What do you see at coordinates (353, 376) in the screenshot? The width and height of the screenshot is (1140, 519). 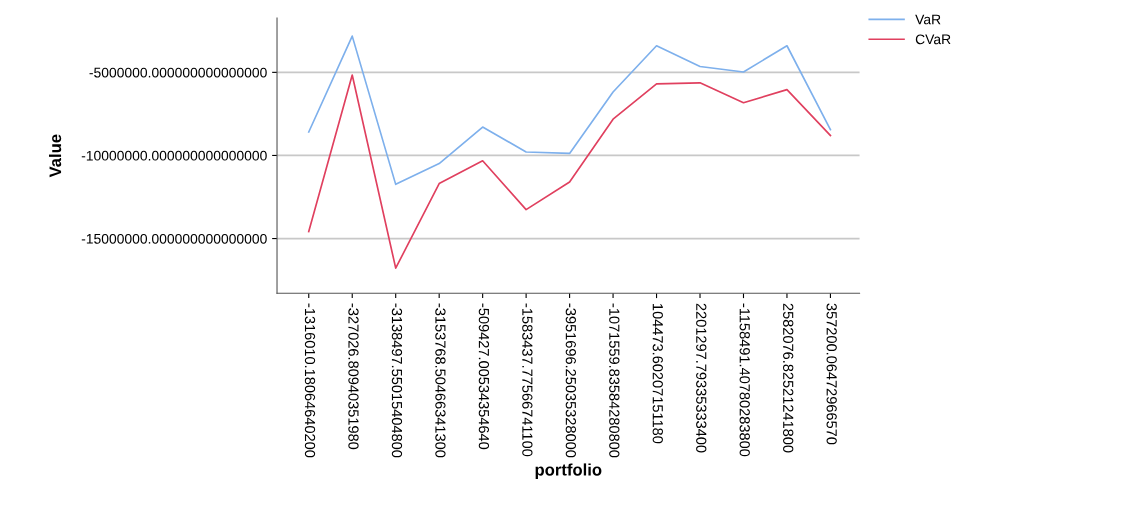 I see `x-tick-label: -327026.80940351980` at bounding box center [353, 376].